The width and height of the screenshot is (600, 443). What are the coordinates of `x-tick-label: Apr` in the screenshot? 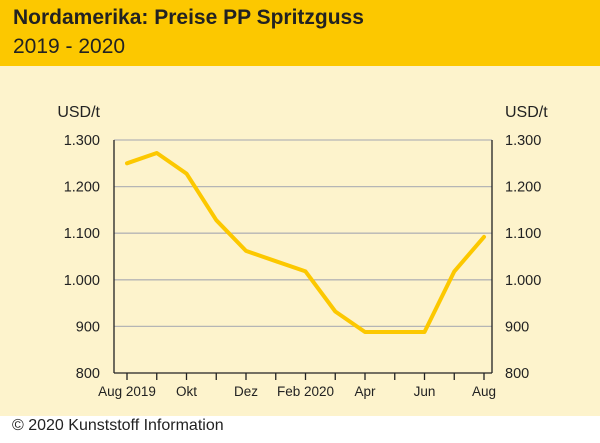 It's located at (365, 391).